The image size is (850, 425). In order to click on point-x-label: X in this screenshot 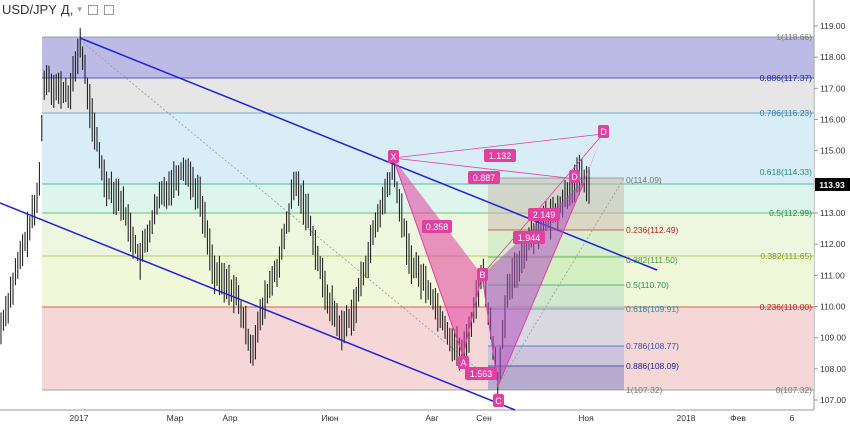, I will do `click(393, 157)`.